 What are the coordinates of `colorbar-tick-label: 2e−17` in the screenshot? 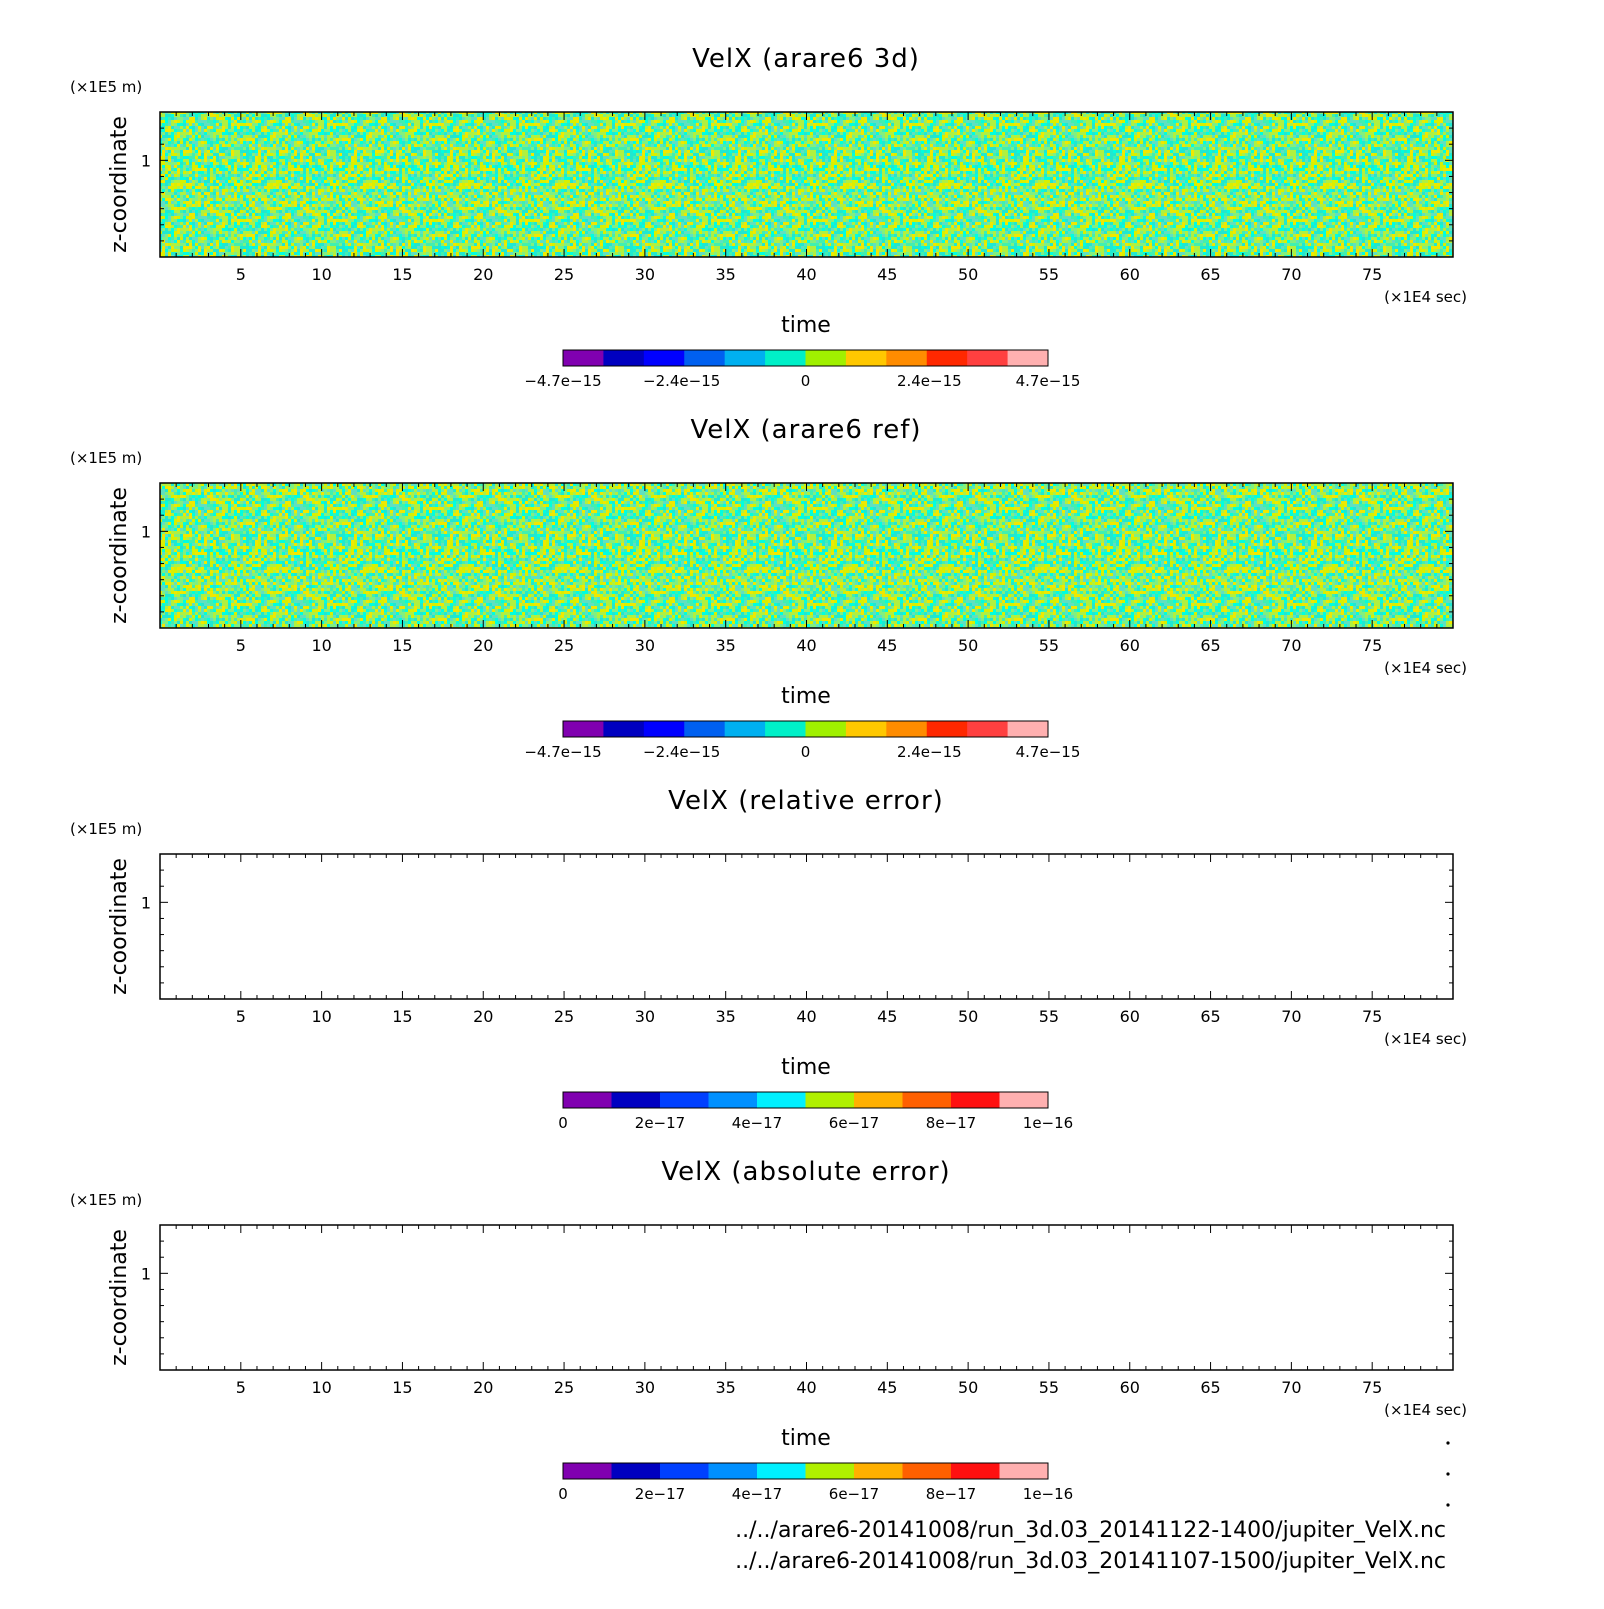 It's located at (660, 1123).